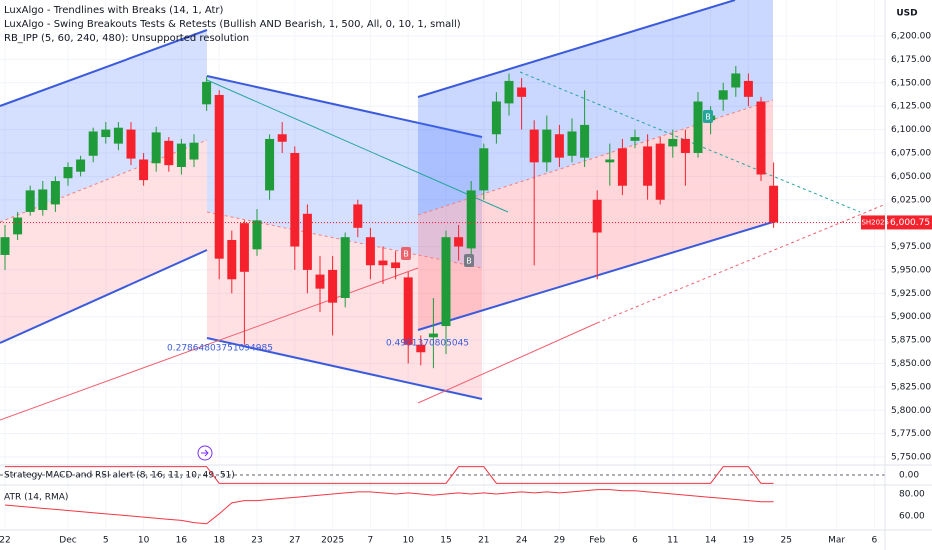 The image size is (932, 550). What do you see at coordinates (911, 434) in the screenshot?
I see `y-tick-label: 5,775.00` at bounding box center [911, 434].